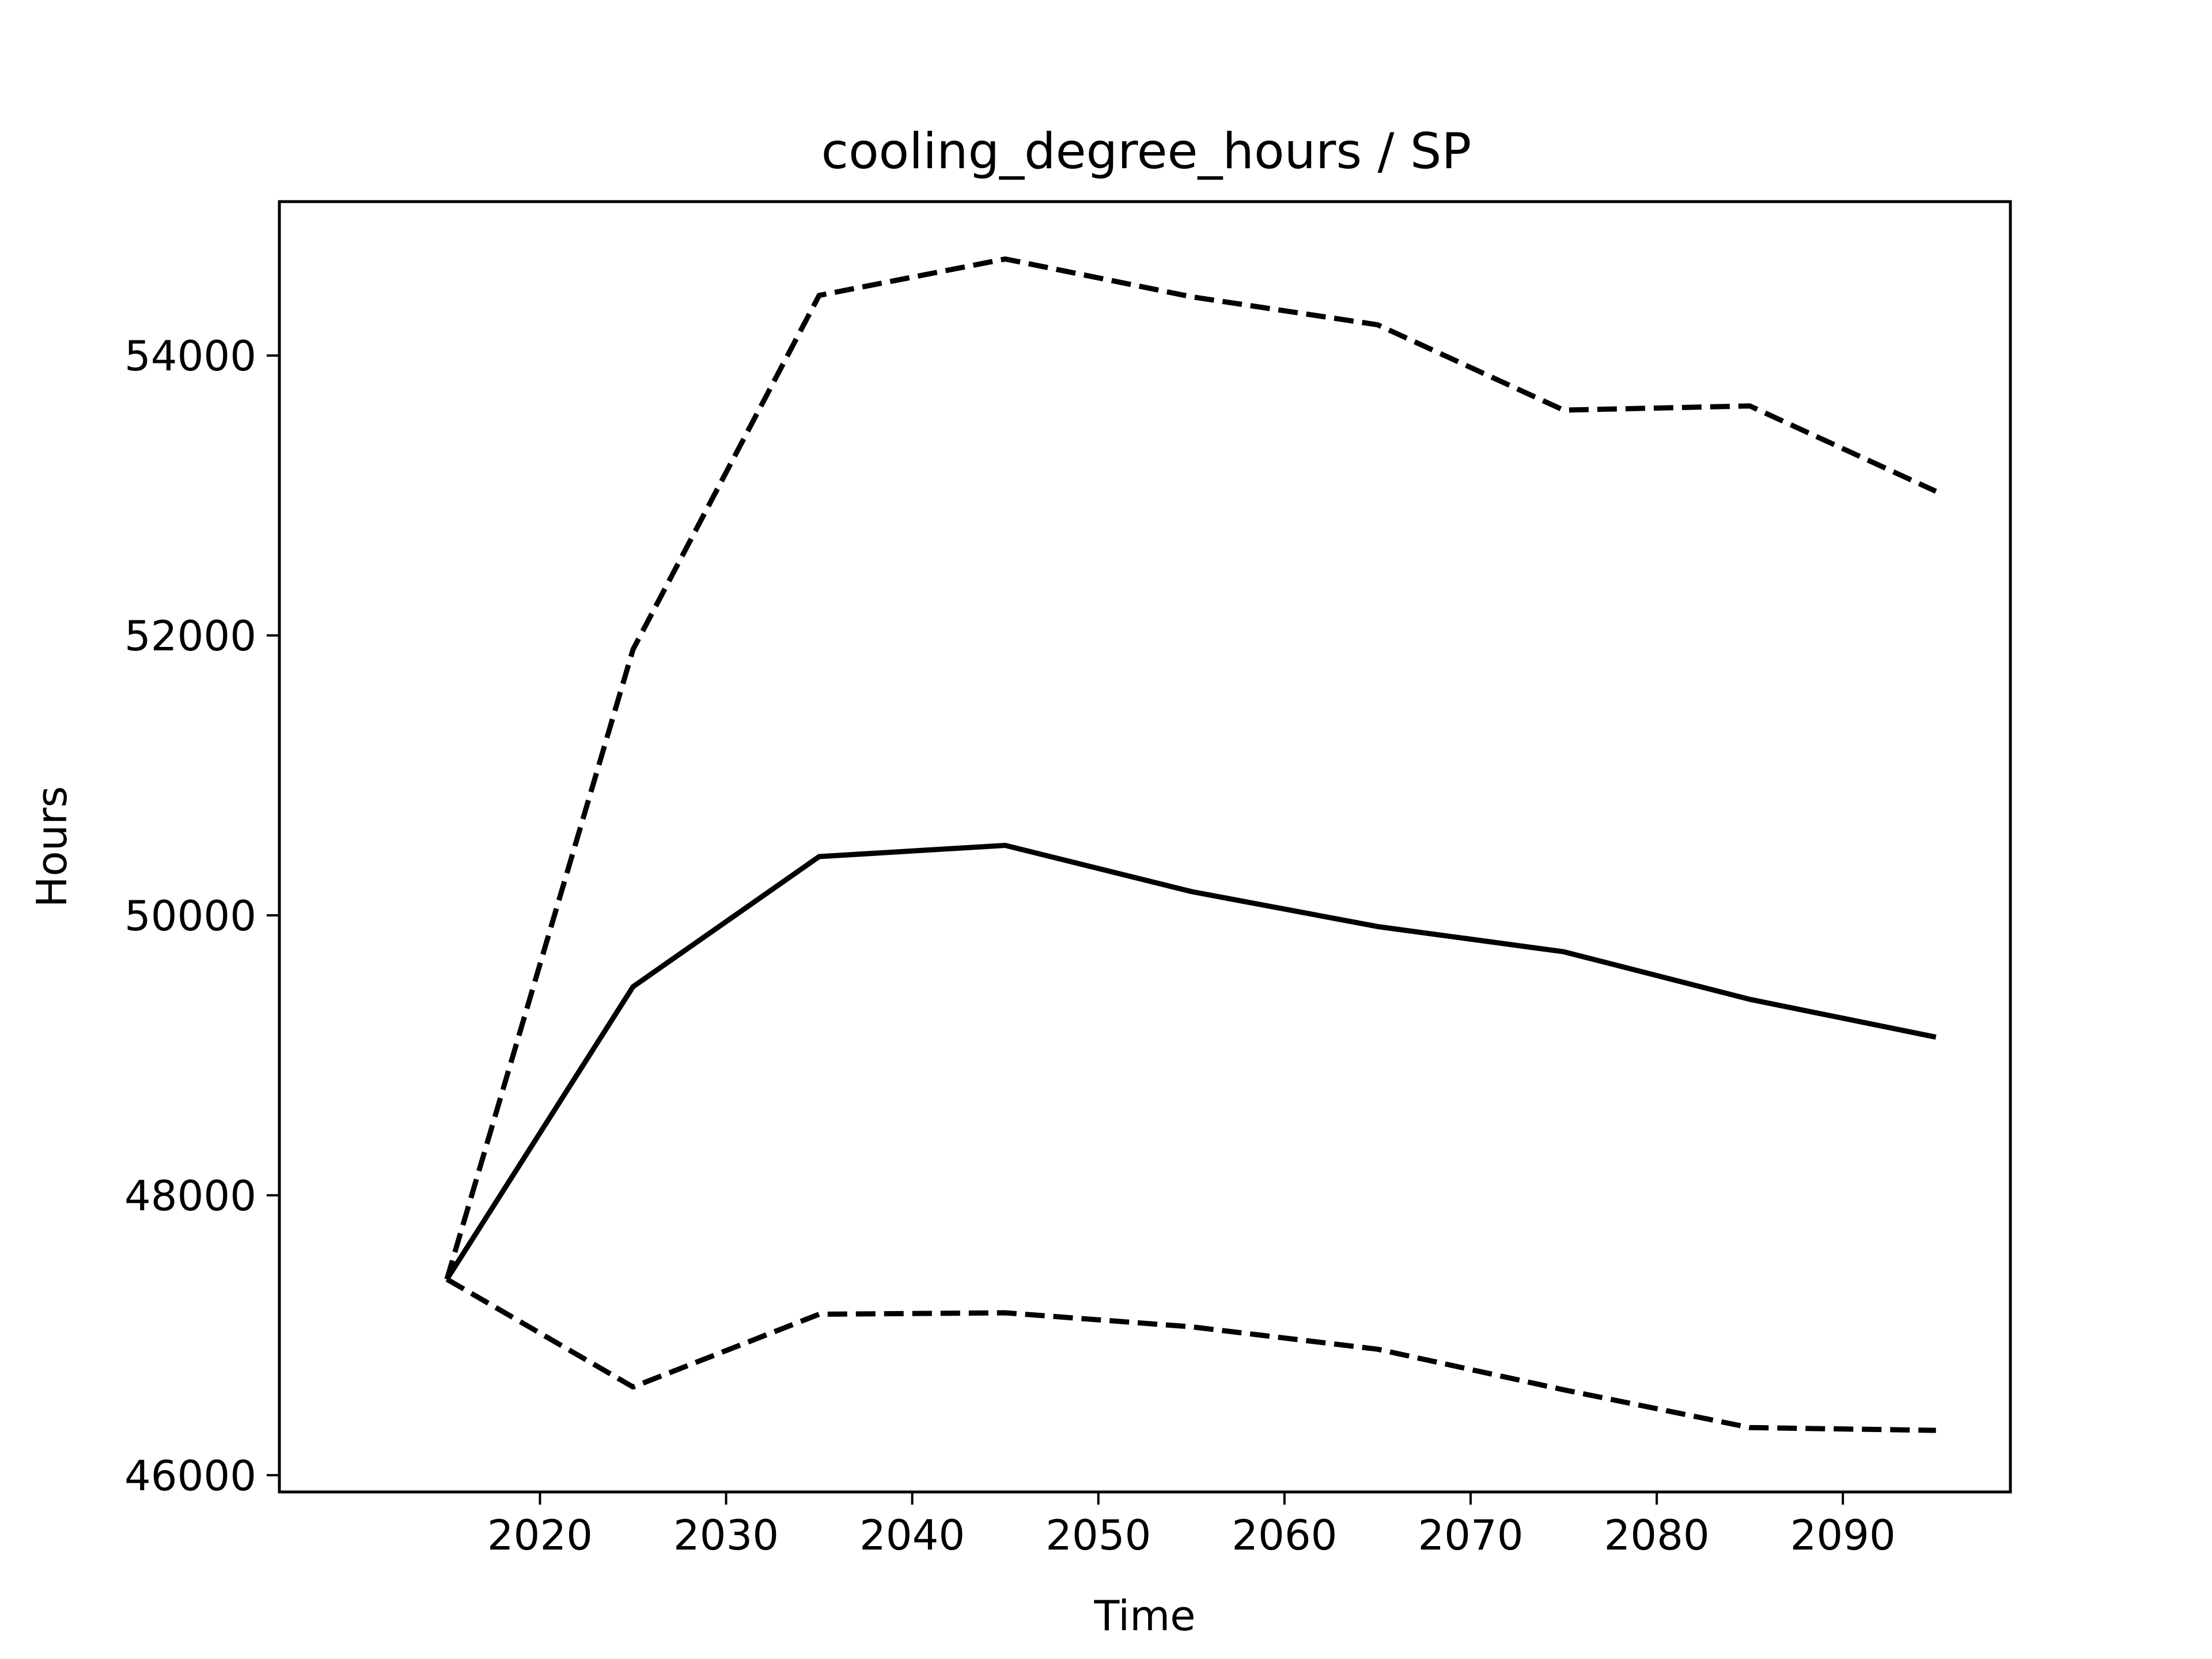  What do you see at coordinates (190, 1476) in the screenshot?
I see `y-tick-label: 46000` at bounding box center [190, 1476].